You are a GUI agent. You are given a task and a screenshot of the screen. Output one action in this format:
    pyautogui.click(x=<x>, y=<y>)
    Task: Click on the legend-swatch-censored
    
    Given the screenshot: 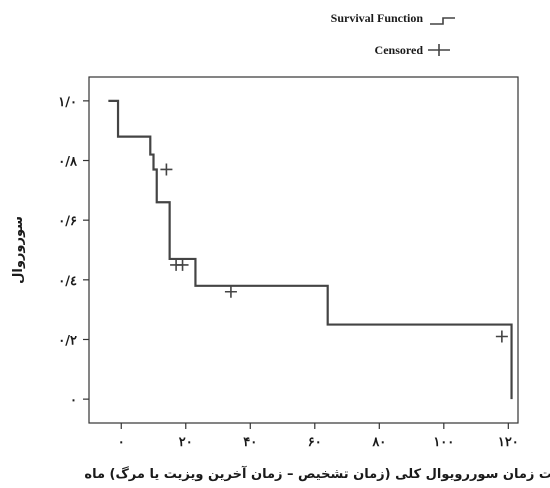 What is the action you would take?
    pyautogui.click(x=439, y=50)
    